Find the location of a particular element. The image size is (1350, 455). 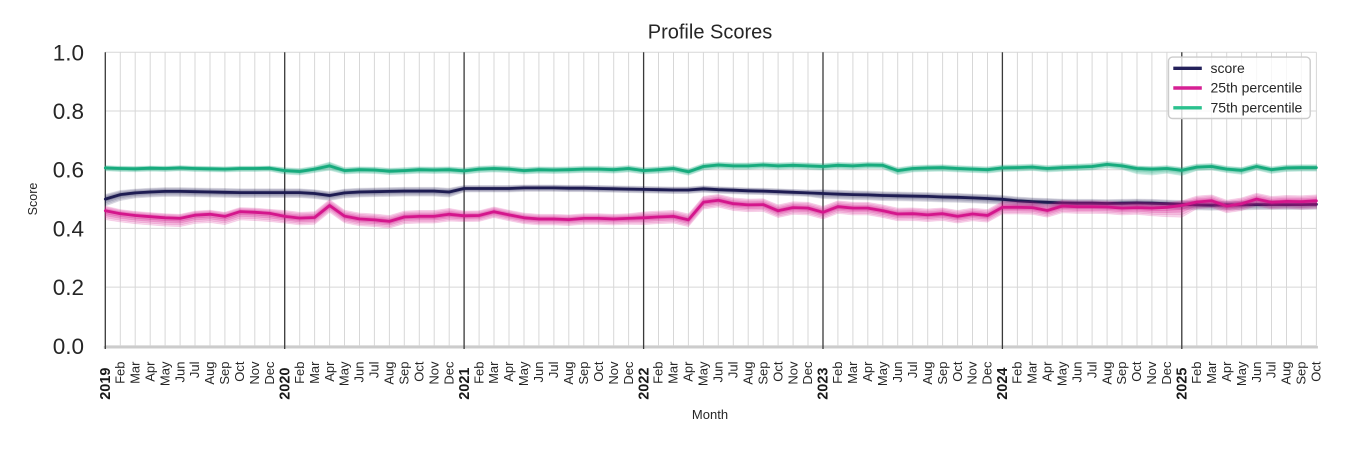

svg-text: Score is located at coordinates (33, 199).